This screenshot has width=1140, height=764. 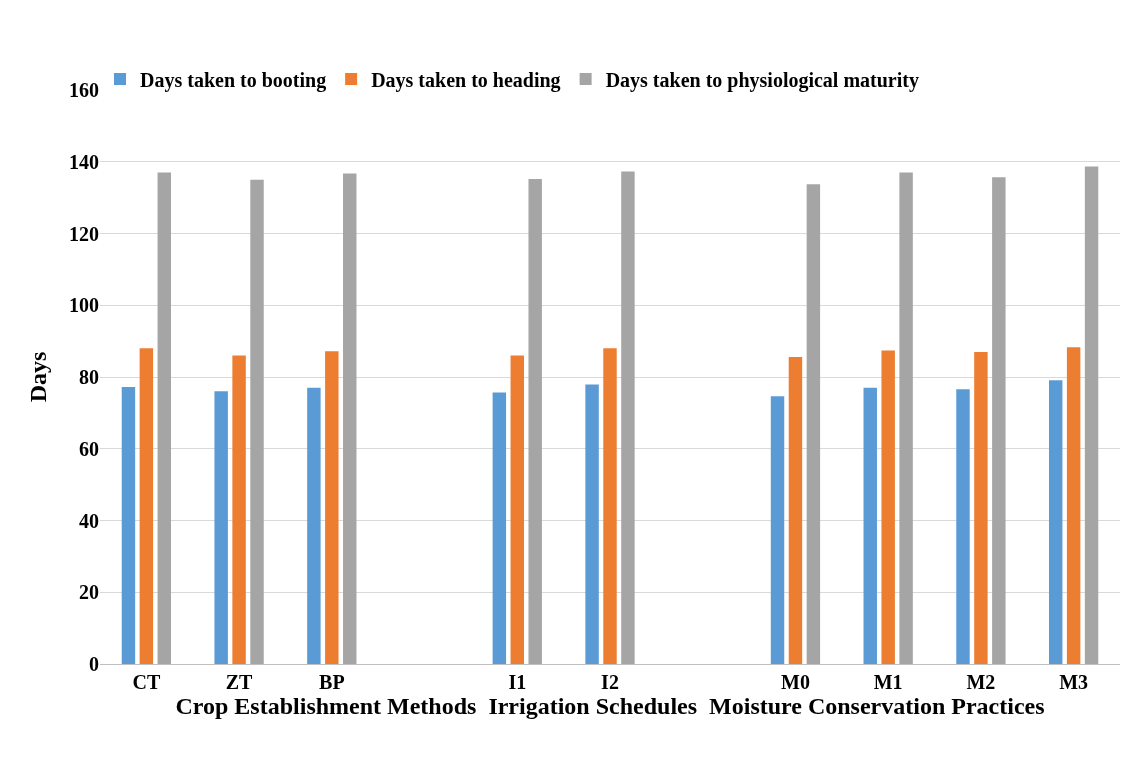 I want to click on x-tick-label: M0, so click(x=795, y=682).